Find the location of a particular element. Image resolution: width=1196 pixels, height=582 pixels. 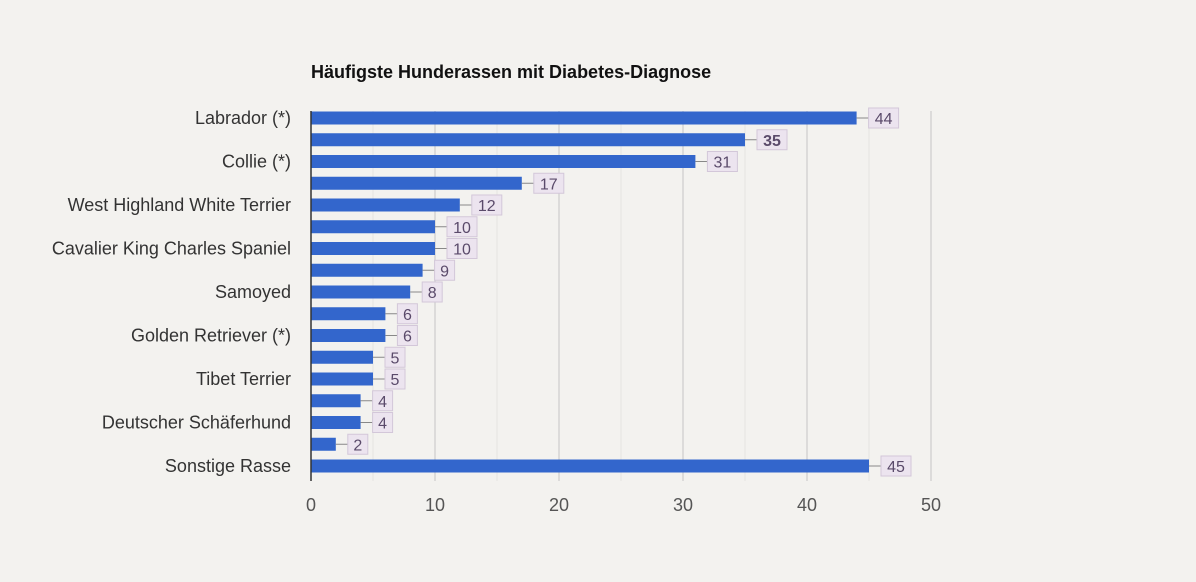

data-label: 45 is located at coordinates (896, 467).